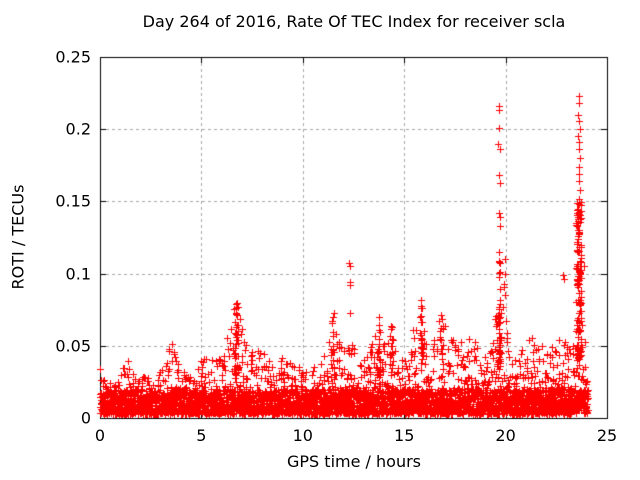 Image resolution: width=640 pixels, height=480 pixels. Describe the element at coordinates (100, 435) in the screenshot. I see `x-tick-label: 0` at that location.